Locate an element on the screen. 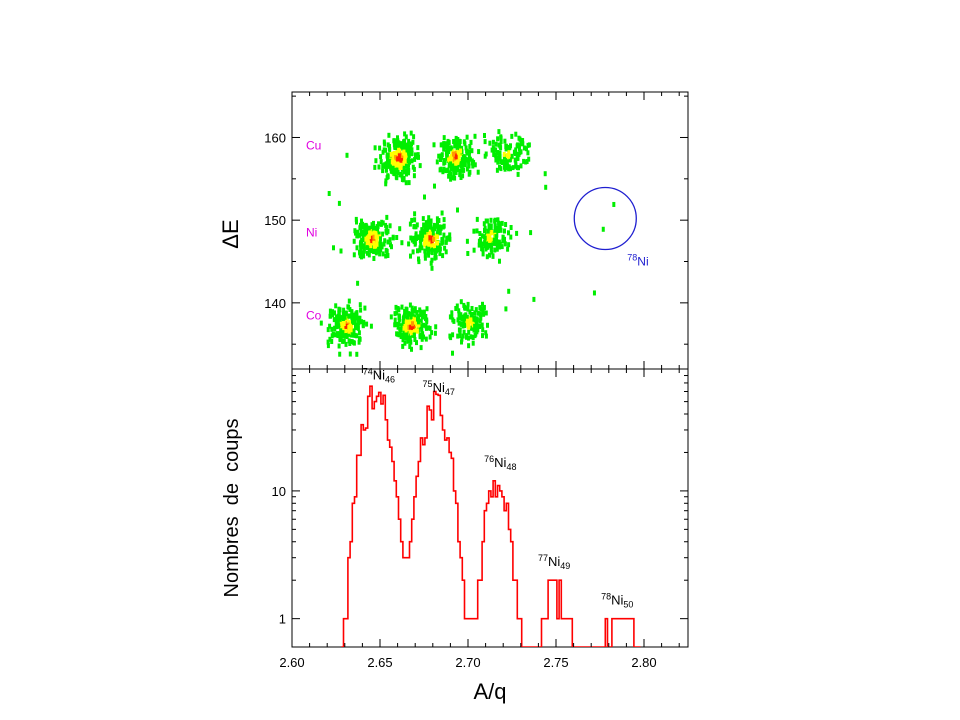 The height and width of the screenshot is (720, 960). event-mark-isolated is located at coordinates (614, 204).